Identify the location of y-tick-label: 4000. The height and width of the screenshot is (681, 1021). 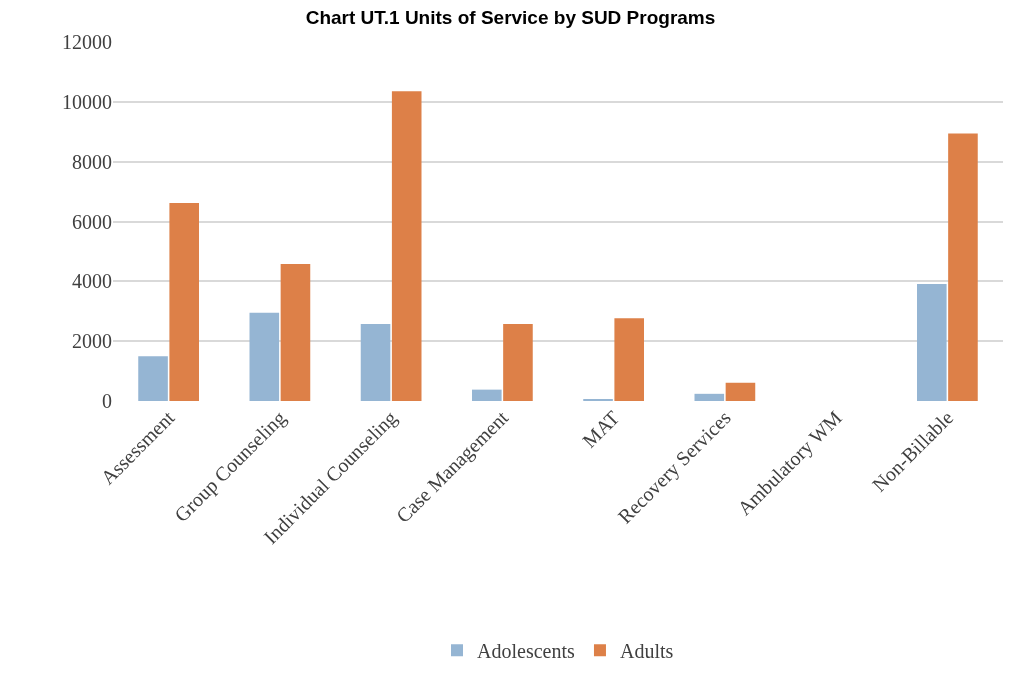
(92, 281).